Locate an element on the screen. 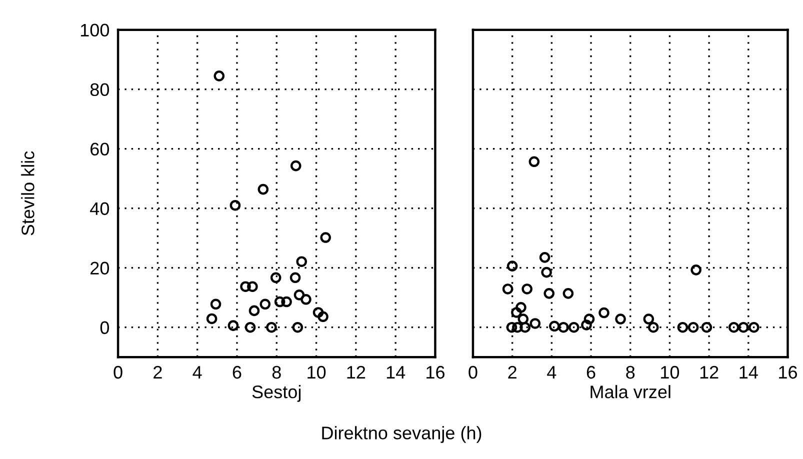  y-tick-label: 0 is located at coordinates (104, 327).